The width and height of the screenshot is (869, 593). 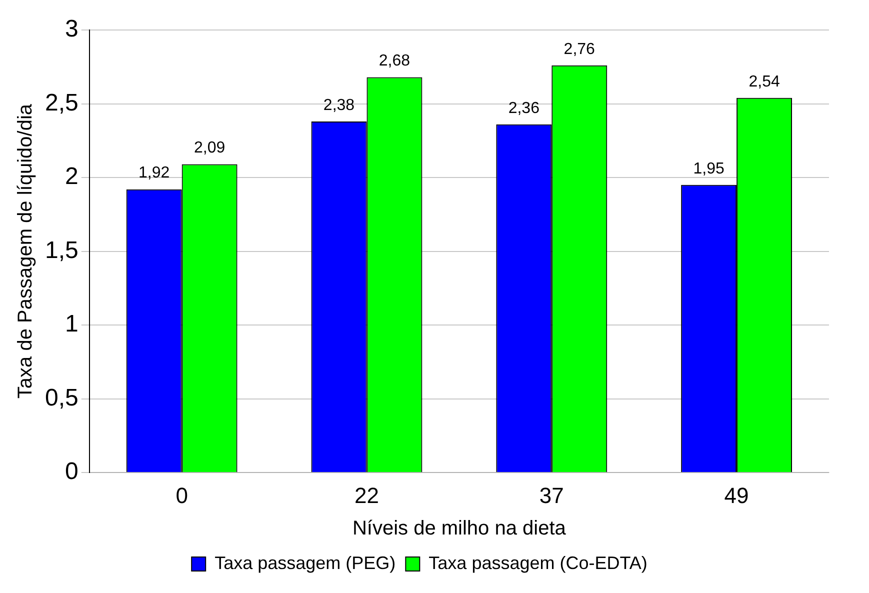 What do you see at coordinates (182, 495) in the screenshot?
I see `x-tick-label: 0` at bounding box center [182, 495].